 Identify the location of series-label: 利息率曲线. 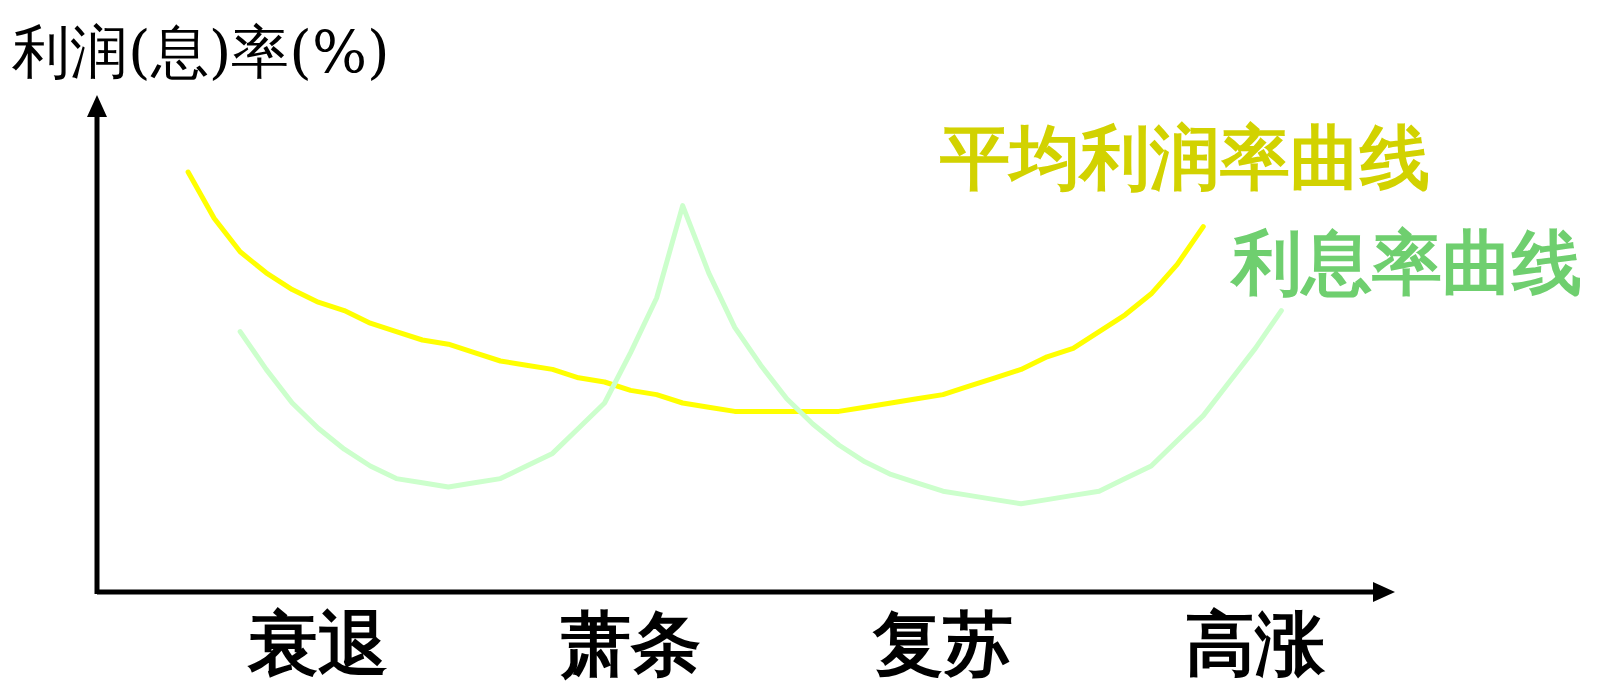
(1406, 262).